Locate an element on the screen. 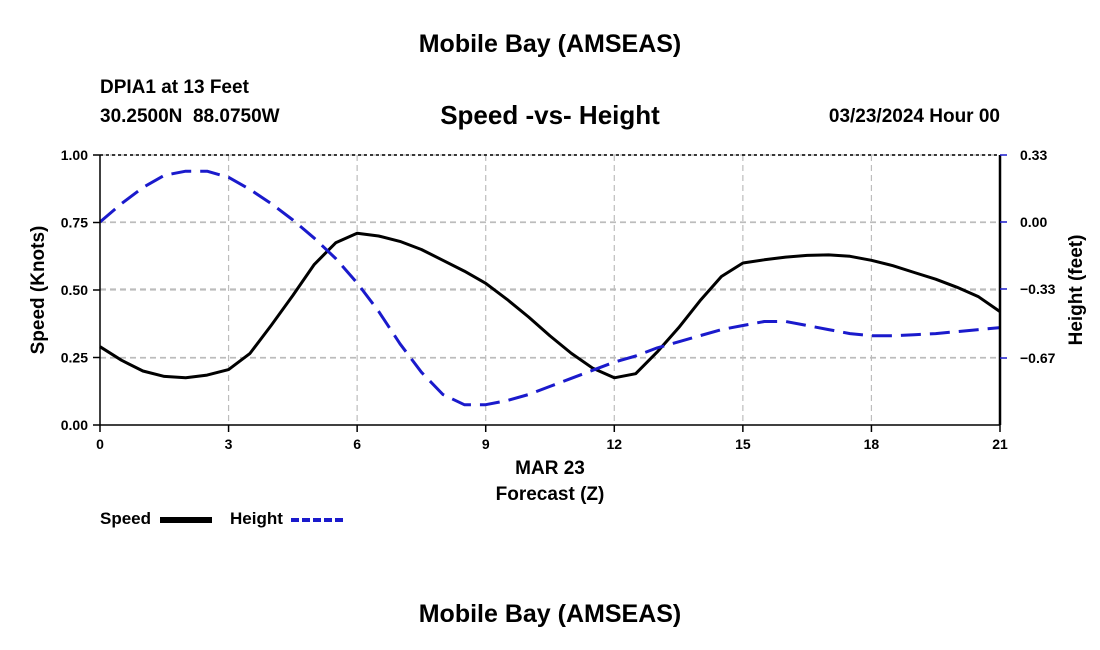 This screenshot has height=650, width=1100. station-coordinates: 30.2500N 88.0750W is located at coordinates (190, 116).